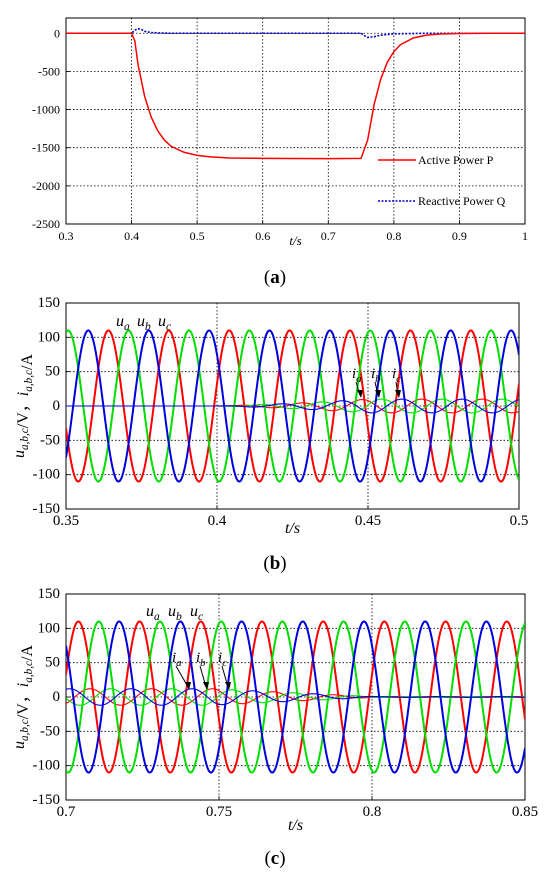 This screenshot has width=550, height=876. I want to click on current-line-i_b, so click(295, 697).